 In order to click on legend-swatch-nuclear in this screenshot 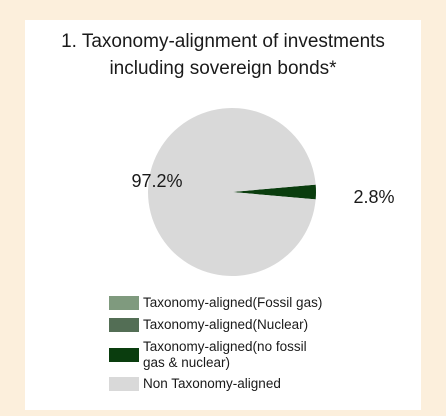, I will do `click(124, 325)`.